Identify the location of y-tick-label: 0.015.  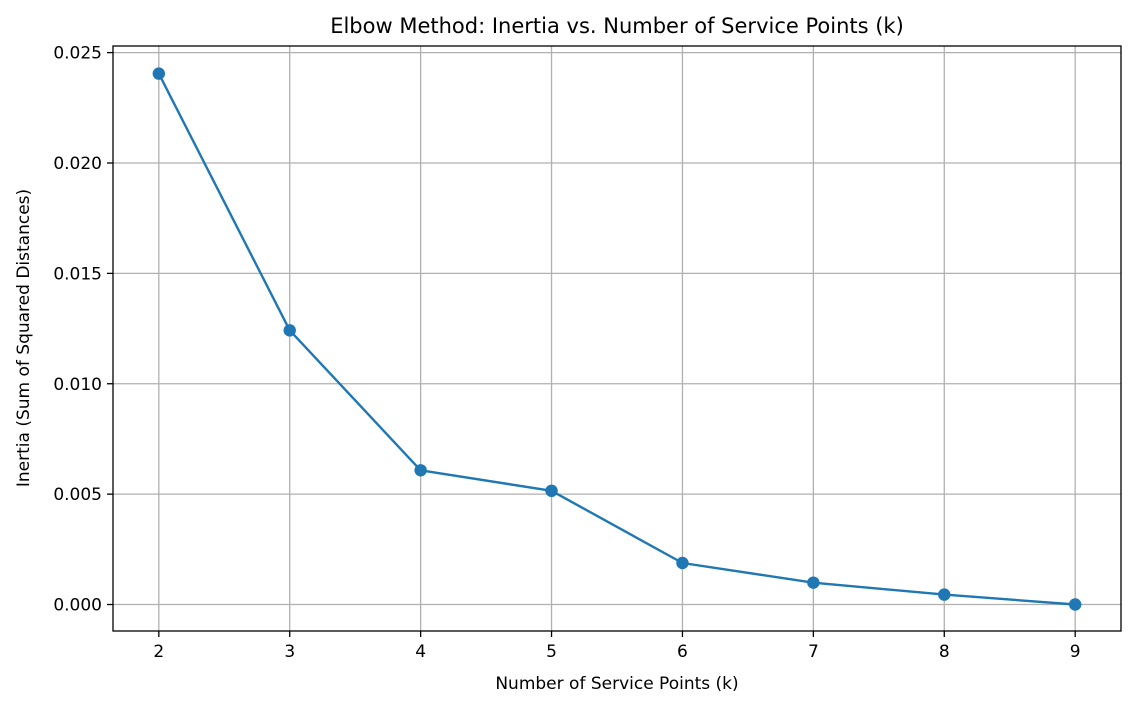
(77, 274).